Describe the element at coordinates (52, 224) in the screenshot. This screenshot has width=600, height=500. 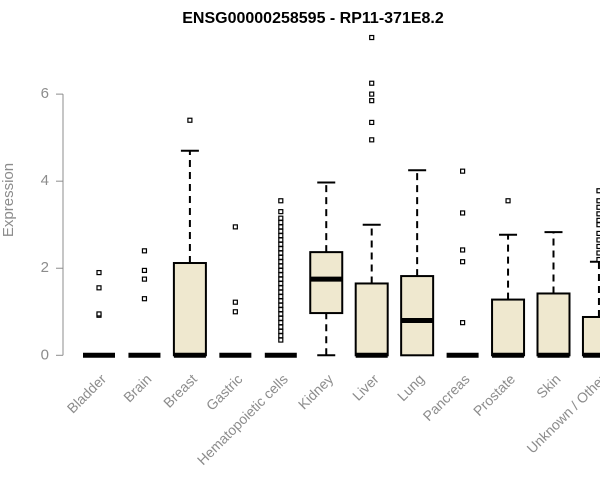
I see `y-axis: 0 2 4 6` at that location.